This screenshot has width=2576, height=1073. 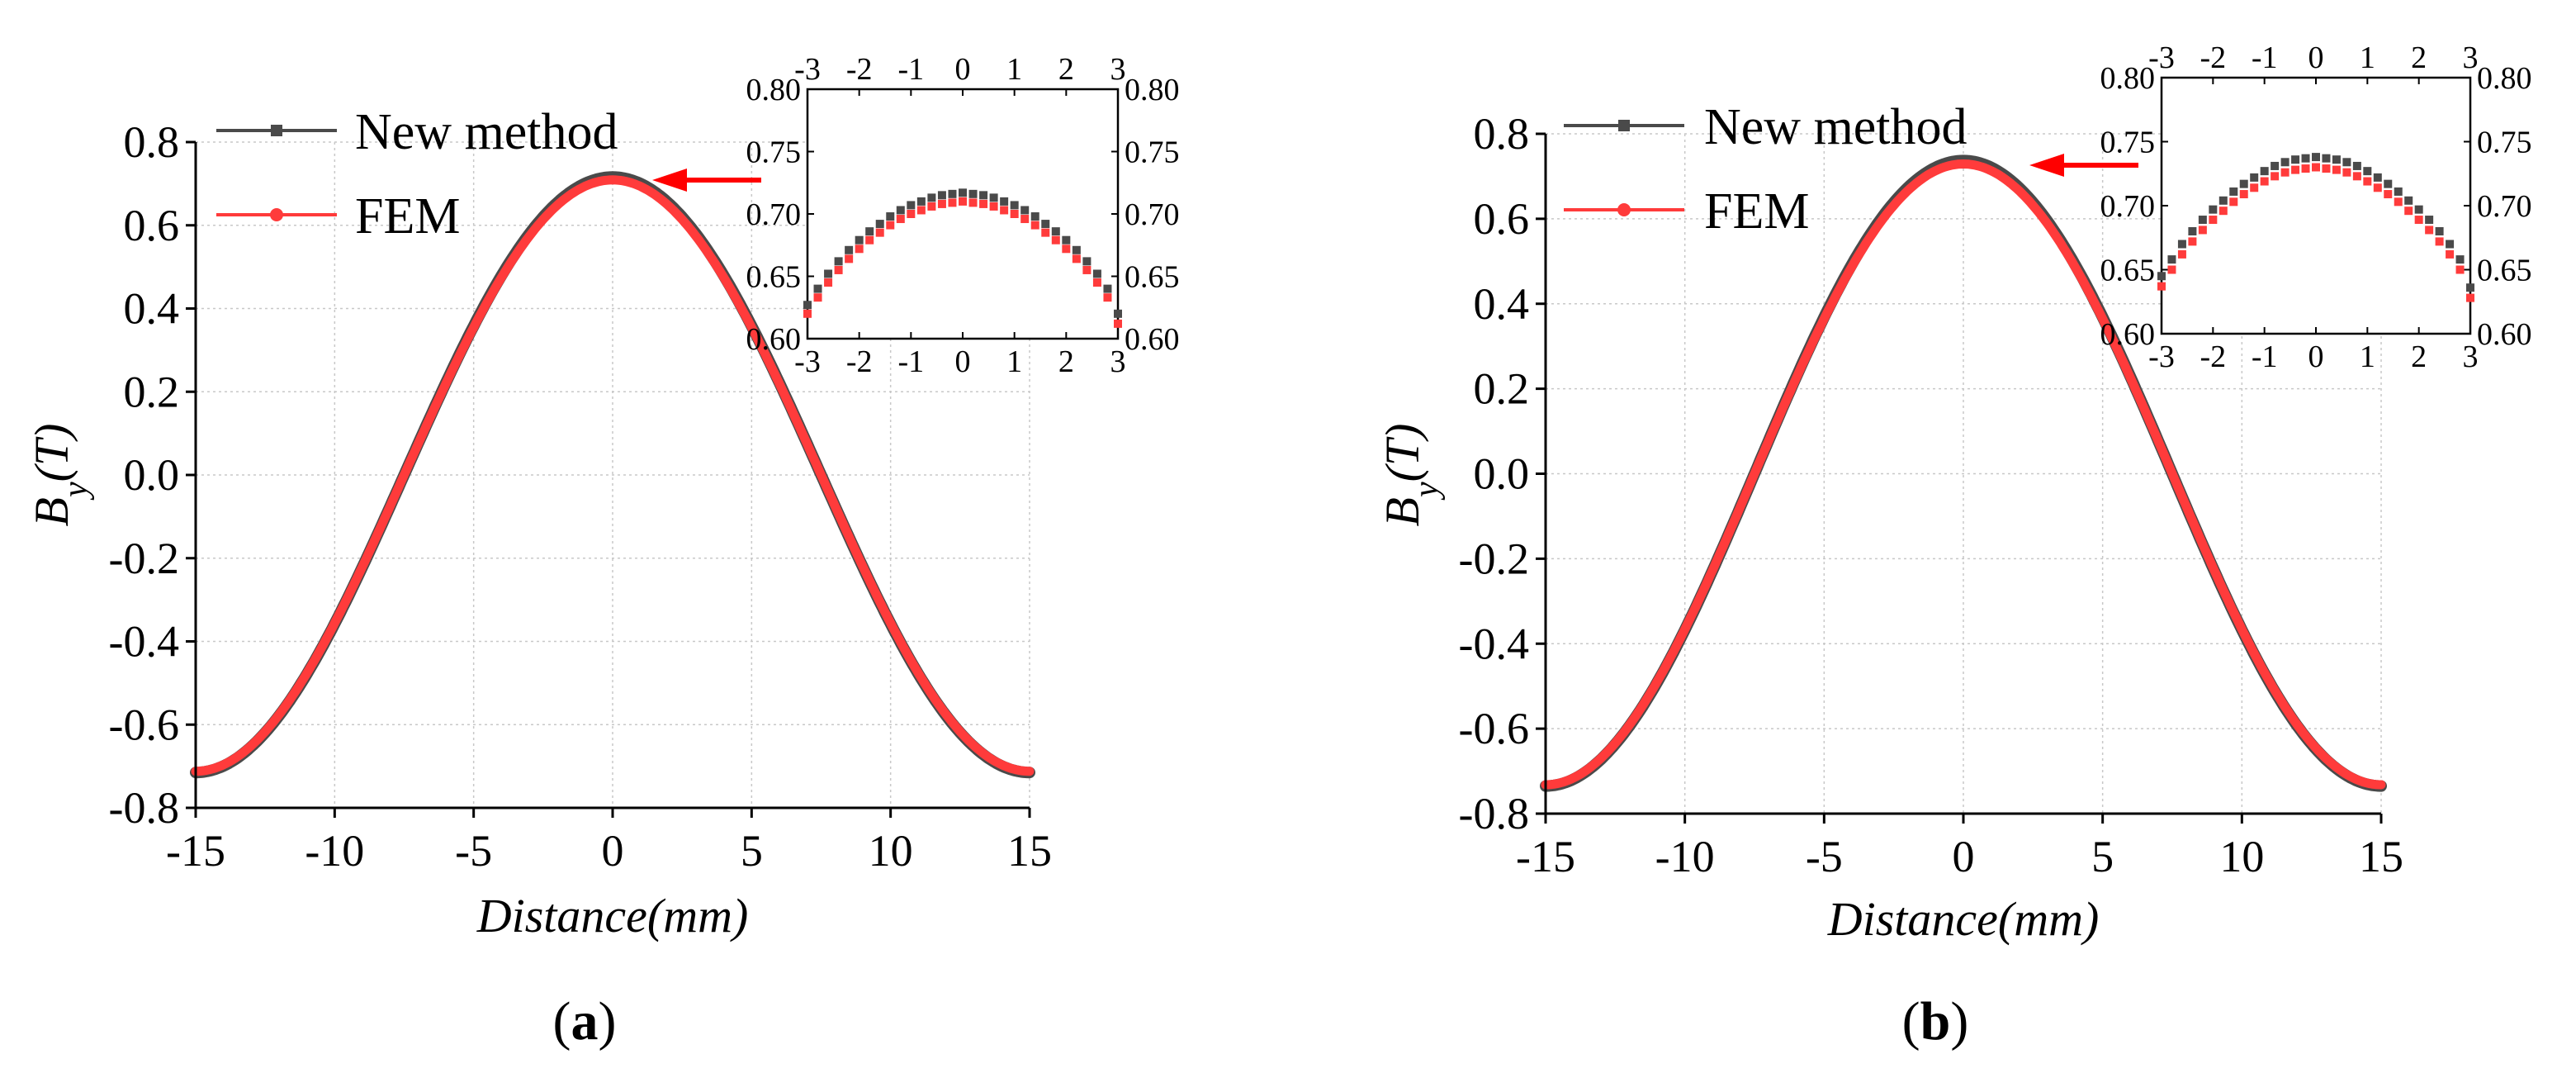 I want to click on x-tick-label-a: 15, so click(x=1029, y=851).